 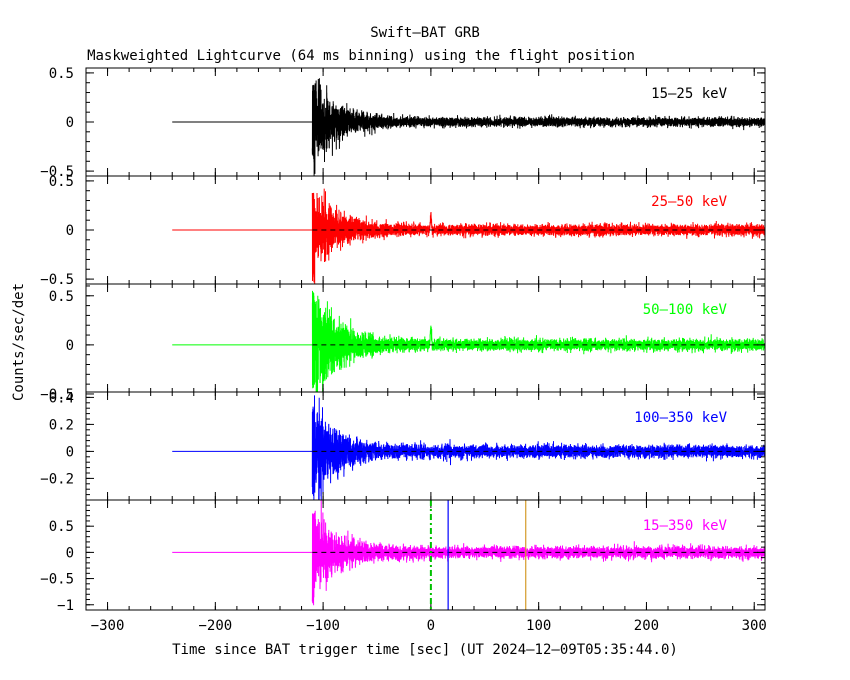 I want to click on panel-3-ytick-label: 0.2, so click(x=61, y=425).